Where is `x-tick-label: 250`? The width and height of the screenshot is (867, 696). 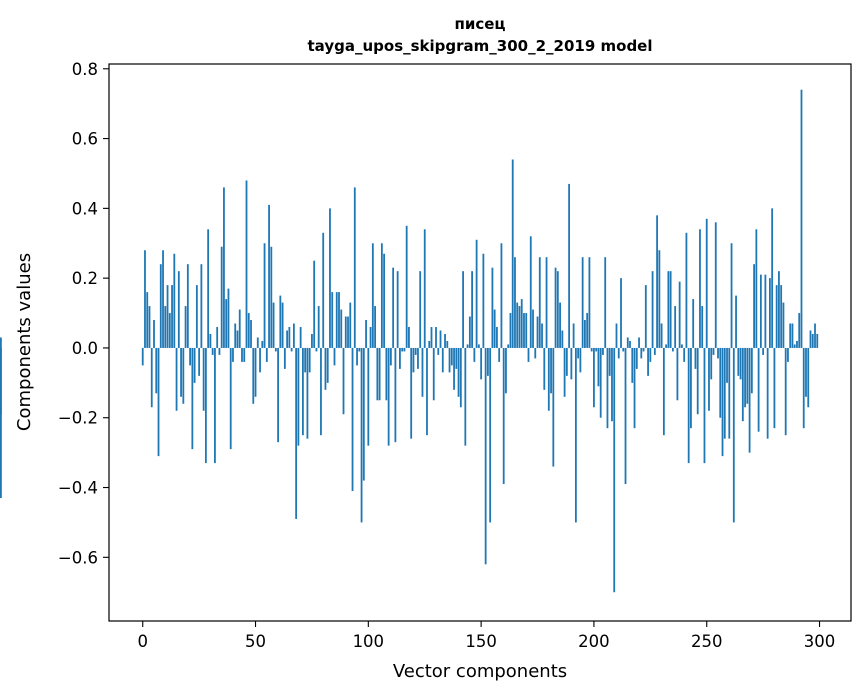 x-tick-label: 250 is located at coordinates (707, 641).